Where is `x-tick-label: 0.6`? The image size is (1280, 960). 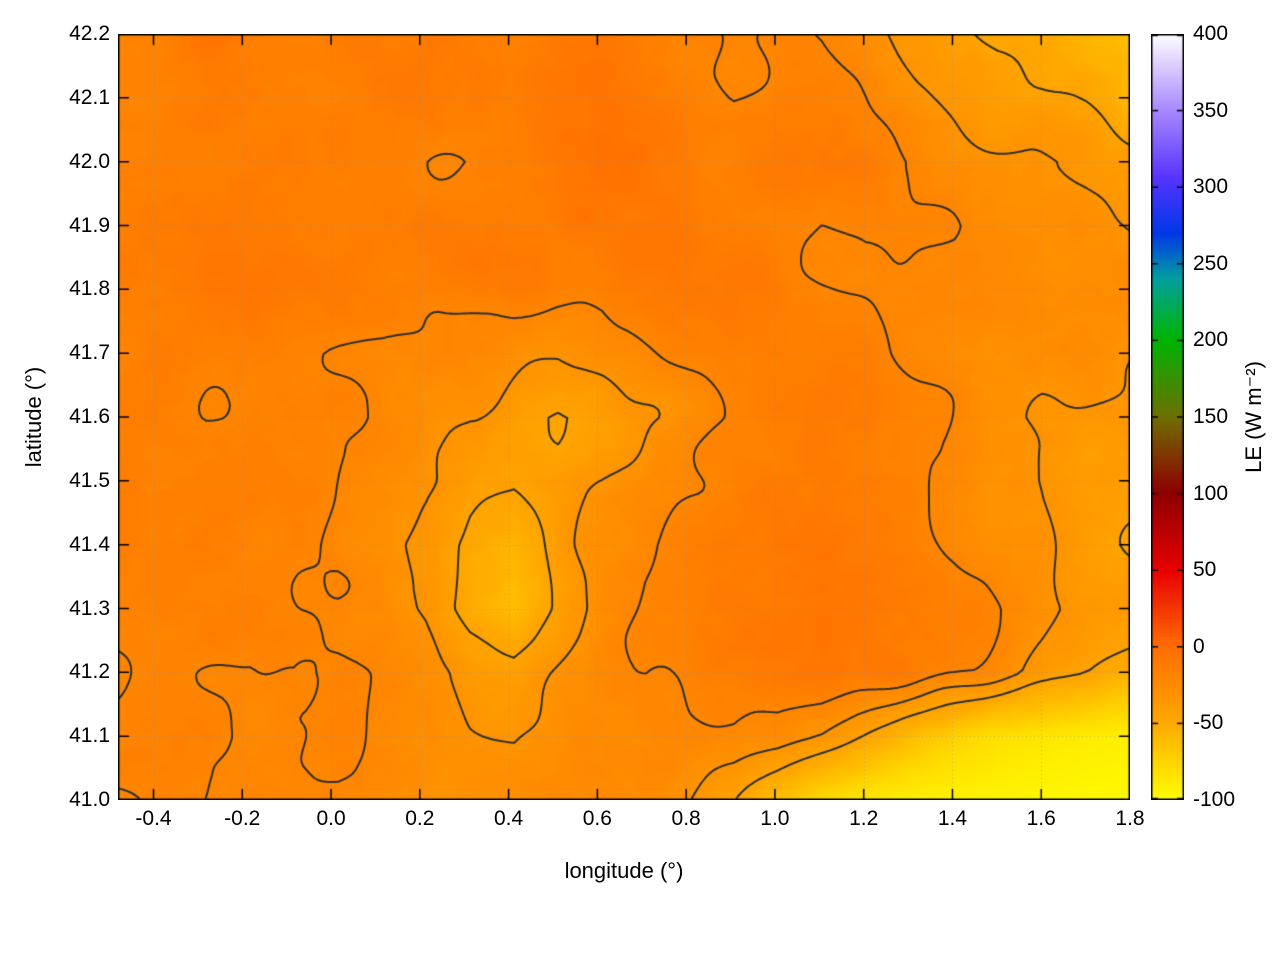
x-tick-label: 0.6 is located at coordinates (597, 818).